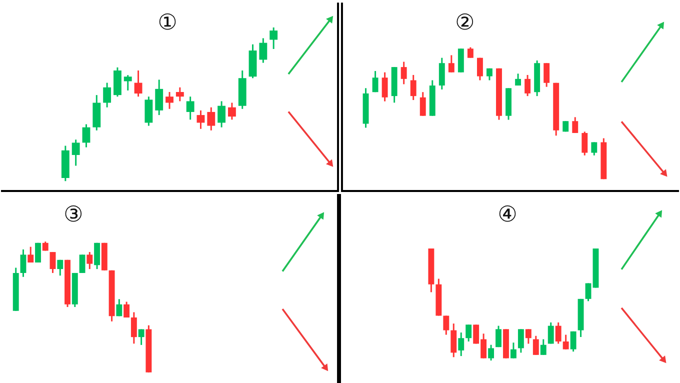 This screenshot has height=383, width=680. I want to click on chart-title: ④, so click(508, 215).